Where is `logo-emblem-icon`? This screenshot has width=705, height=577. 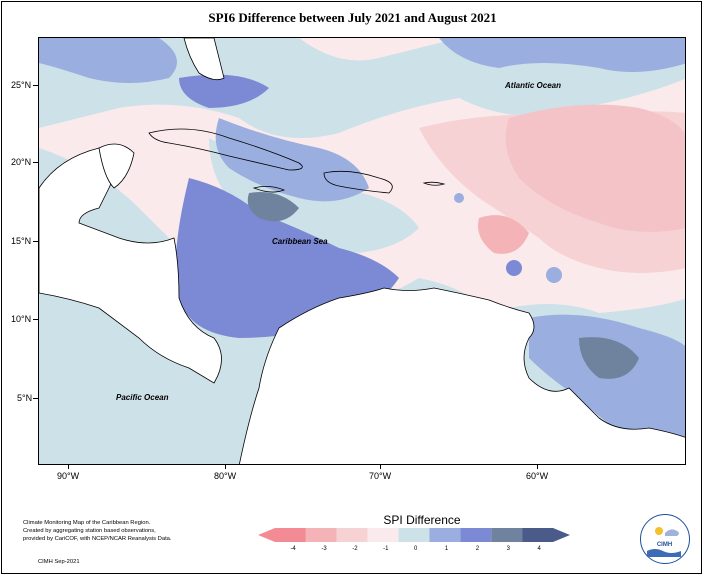
logo-emblem-icon is located at coordinates (664, 542).